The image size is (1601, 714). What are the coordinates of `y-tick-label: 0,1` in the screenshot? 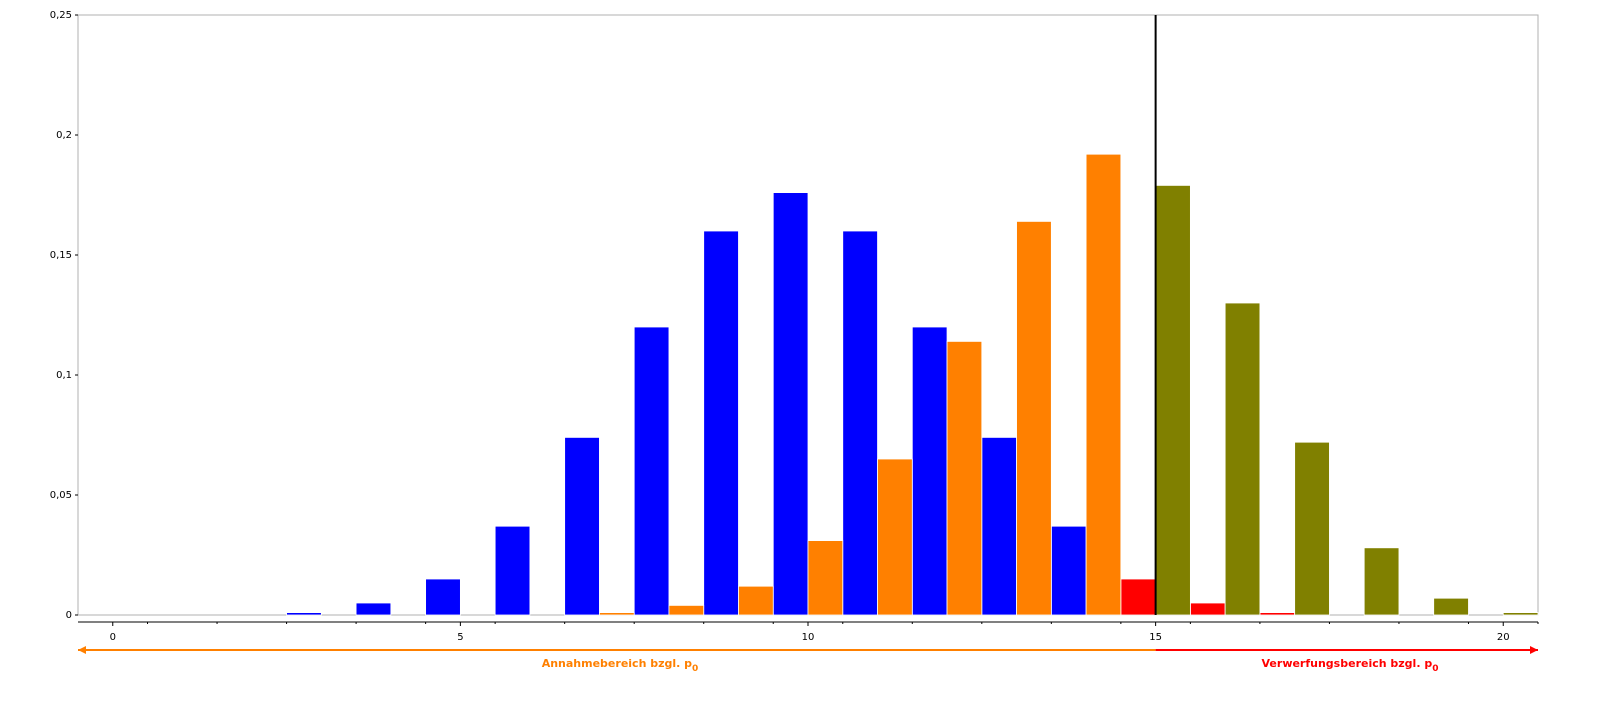 It's located at (64, 375).